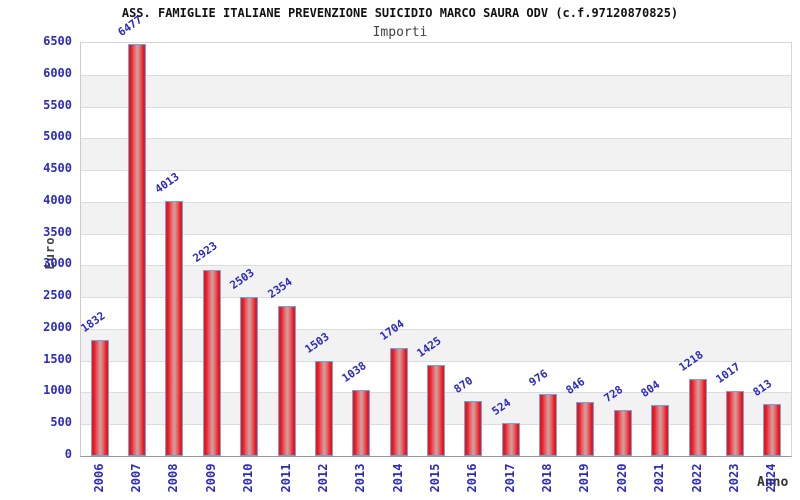 The width and height of the screenshot is (800, 500). Describe the element at coordinates (61, 422) in the screenshot. I see `y-tick-500: 500` at that location.